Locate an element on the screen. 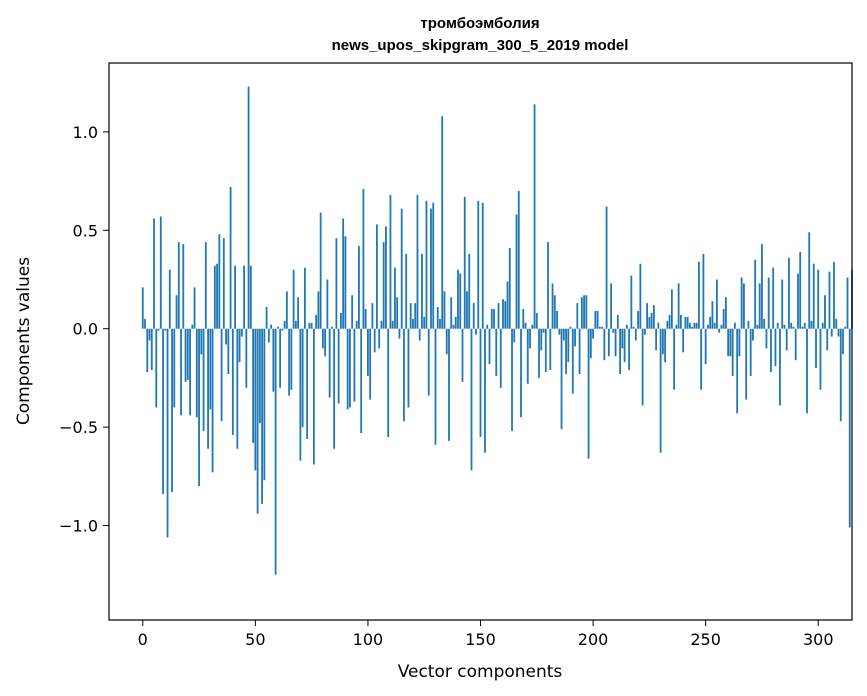  x-tick-label: 0 is located at coordinates (143, 639).